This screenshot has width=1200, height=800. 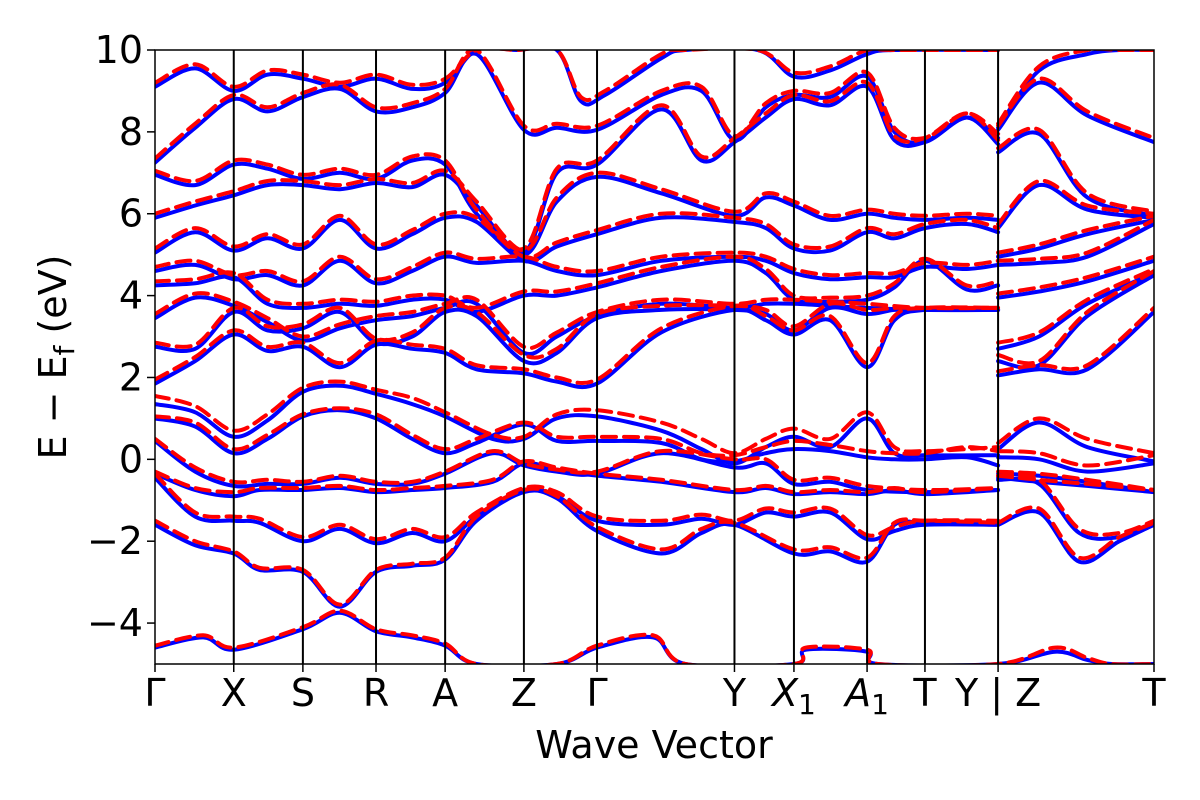 What do you see at coordinates (376, 693) in the screenshot?
I see `x-tick-label-3: R` at bounding box center [376, 693].